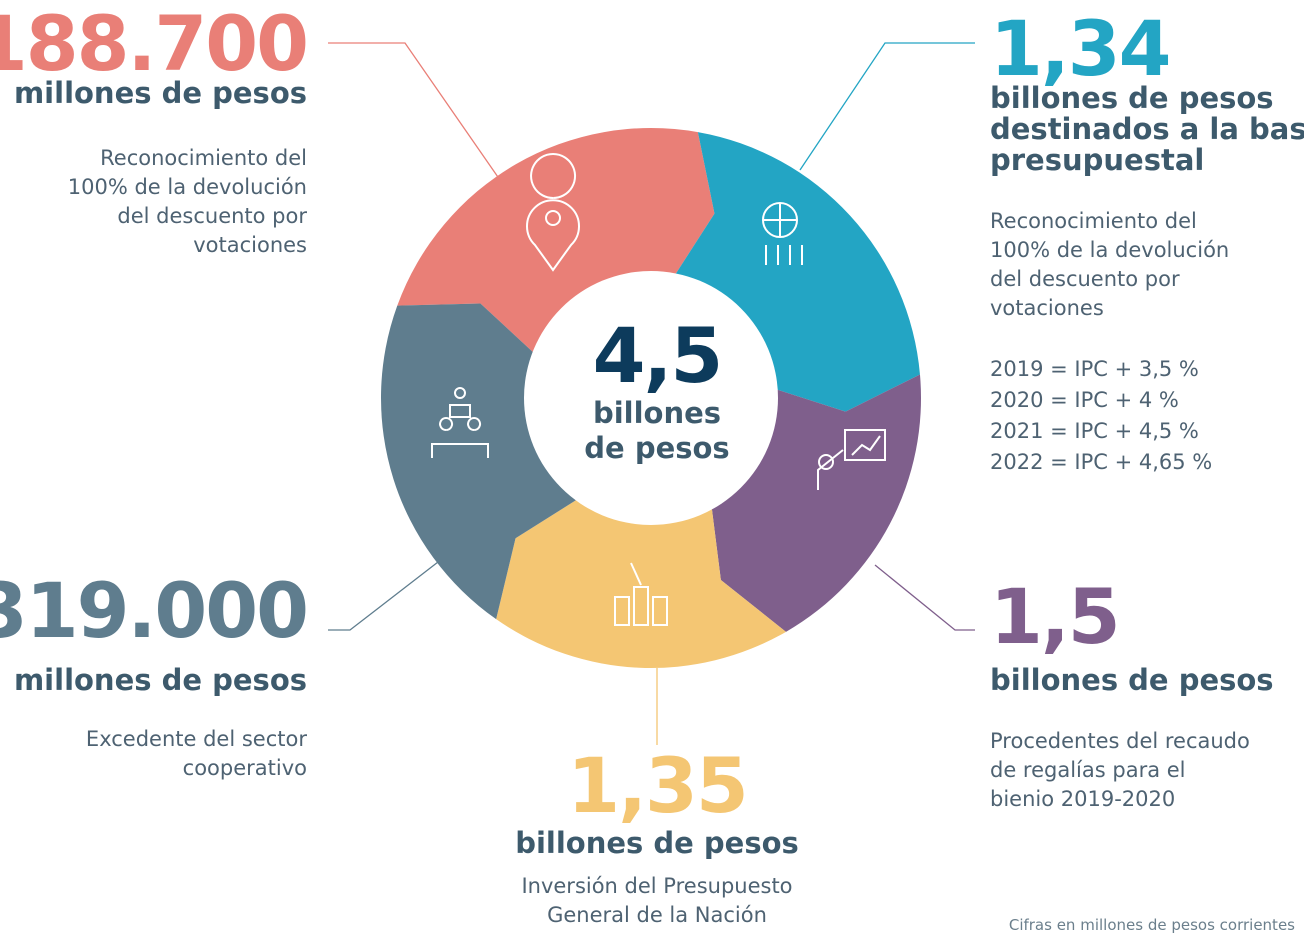 Image resolution: width=1304 pixels, height=937 pixels. Describe the element at coordinates (245, 768) in the screenshot. I see `item-description: cooperativo` at that location.